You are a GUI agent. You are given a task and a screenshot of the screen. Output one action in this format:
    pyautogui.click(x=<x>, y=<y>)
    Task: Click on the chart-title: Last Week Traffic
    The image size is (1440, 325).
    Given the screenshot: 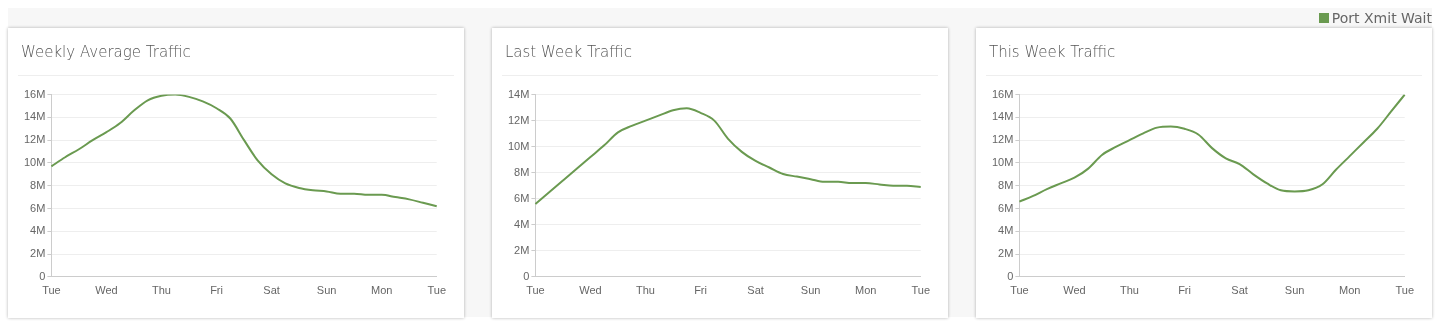 What is the action you would take?
    pyautogui.click(x=720, y=52)
    